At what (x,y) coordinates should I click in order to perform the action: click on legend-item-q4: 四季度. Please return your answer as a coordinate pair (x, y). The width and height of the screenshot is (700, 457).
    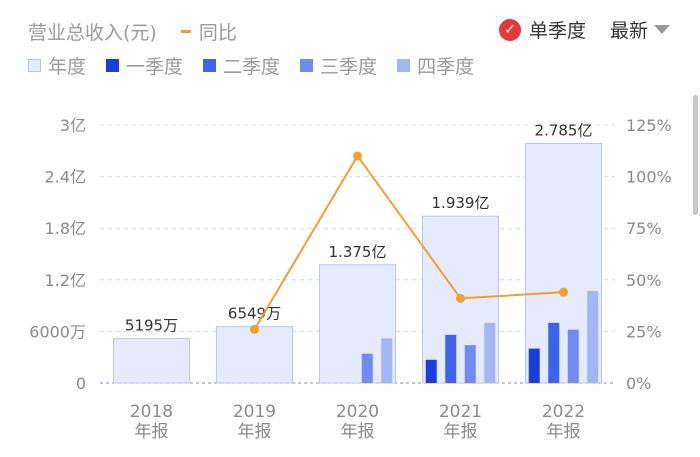
    Looking at the image, I should click on (435, 65).